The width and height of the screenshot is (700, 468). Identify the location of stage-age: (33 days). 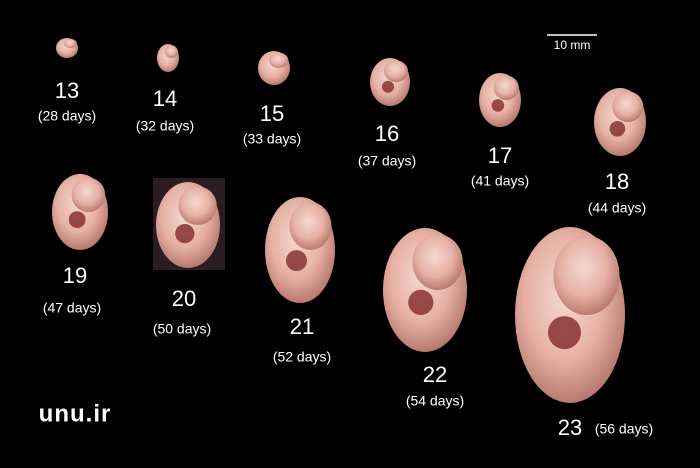
(272, 139).